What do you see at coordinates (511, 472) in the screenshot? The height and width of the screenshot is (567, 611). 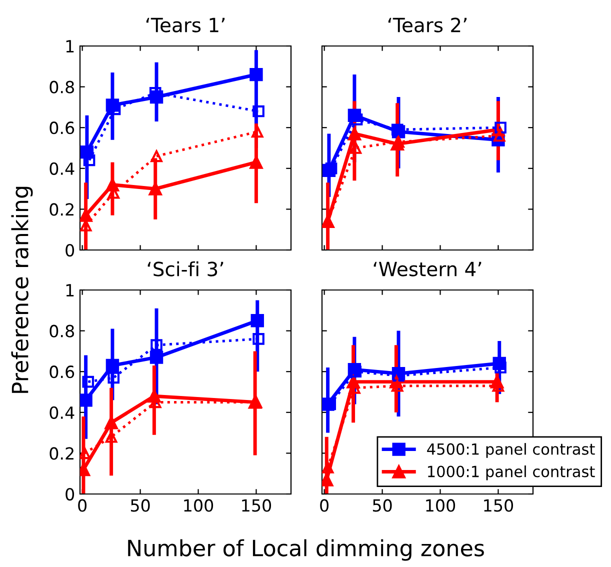 I see `legend-label: 1000:1 panel contrast` at bounding box center [511, 472].